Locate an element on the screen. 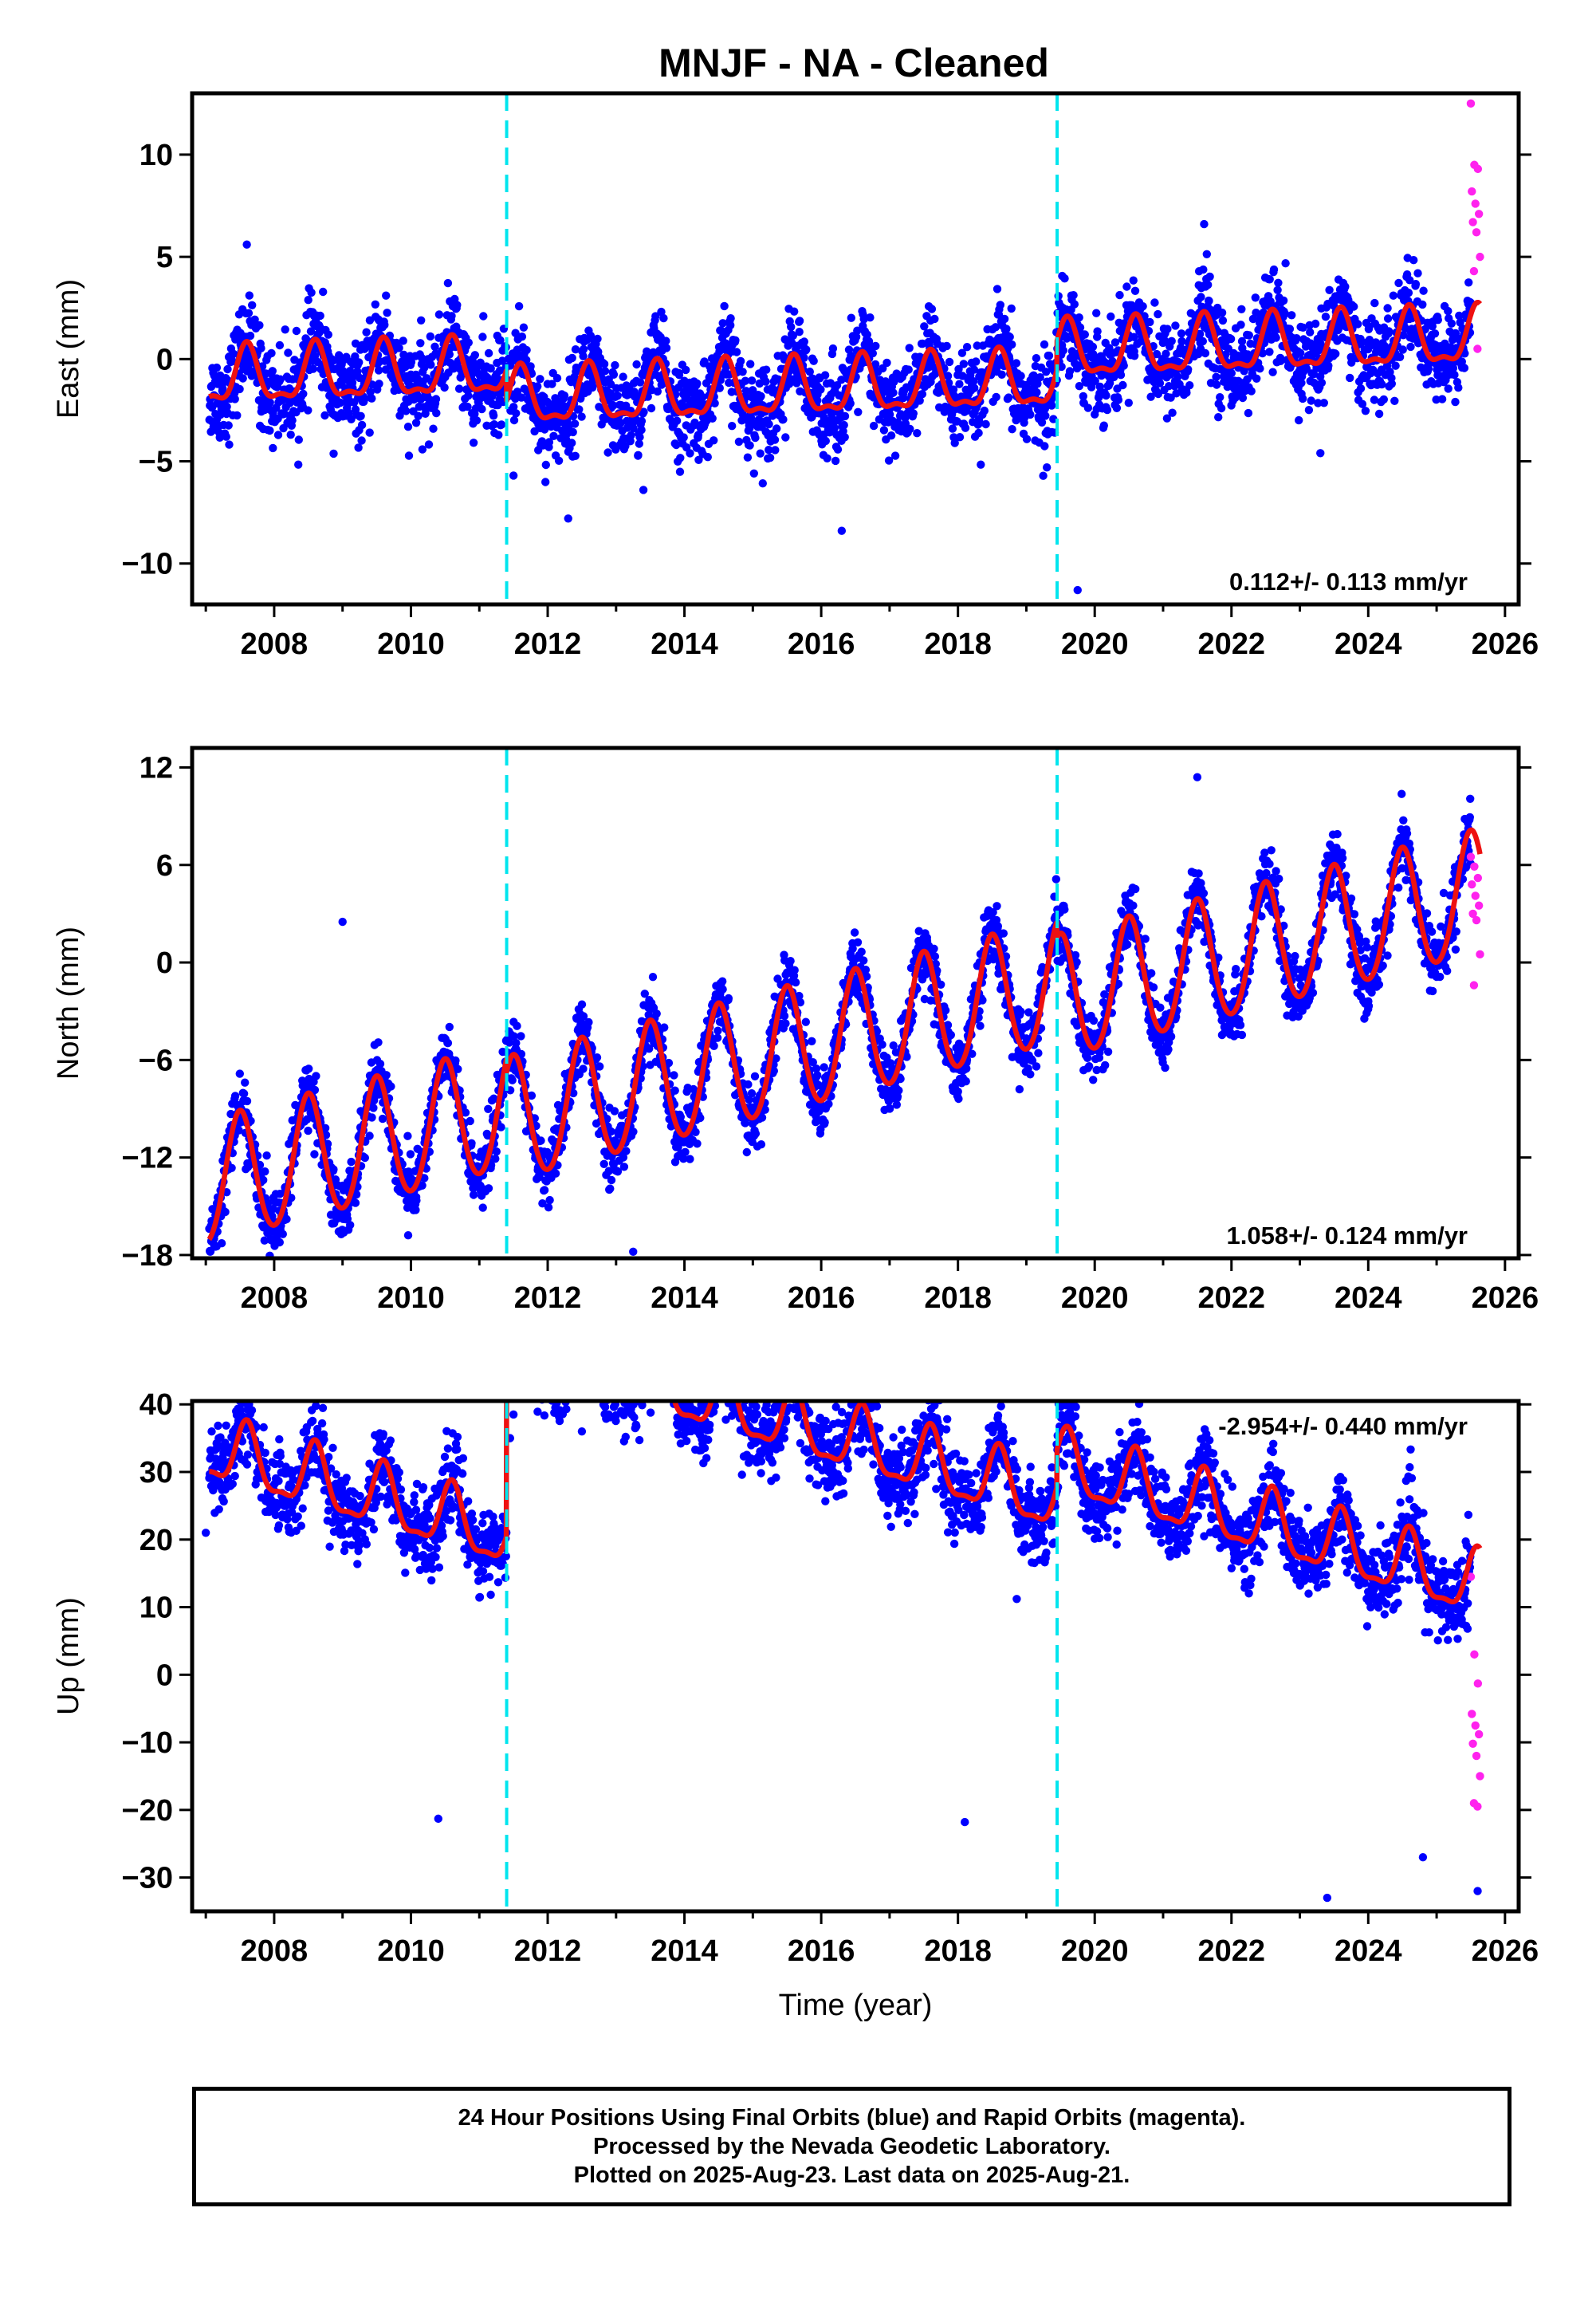 This screenshot has width=1596, height=2314. x-tick-label: 2020 is located at coordinates (1095, 644).